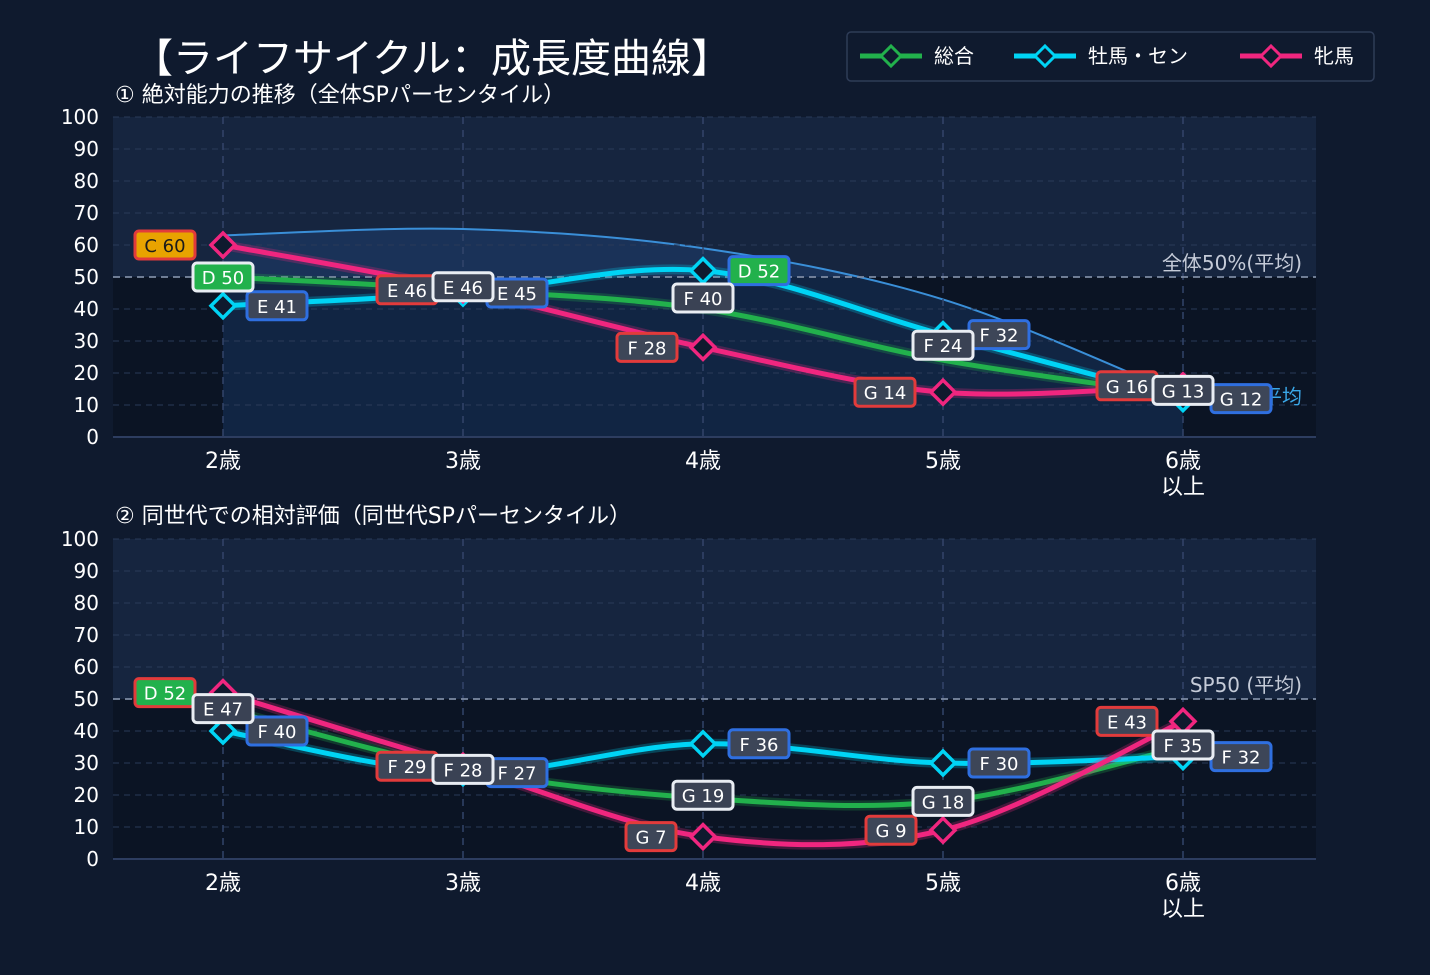  What do you see at coordinates (943, 883) in the screenshot?
I see `x-tick-label: 5歳` at bounding box center [943, 883].